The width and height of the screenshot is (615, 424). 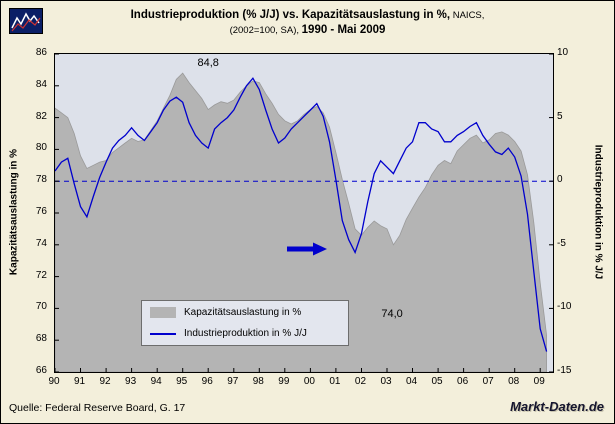 I want to click on tick-label: 91, so click(x=79, y=381).